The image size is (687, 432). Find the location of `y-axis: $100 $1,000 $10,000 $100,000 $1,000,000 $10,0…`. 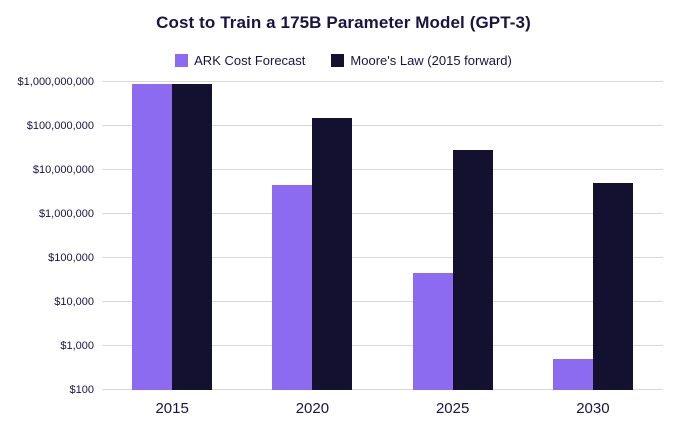

y-axis: $100 $1,000 $10,000 $100,000 $1,000,000 $10,0… is located at coordinates (54, 236).